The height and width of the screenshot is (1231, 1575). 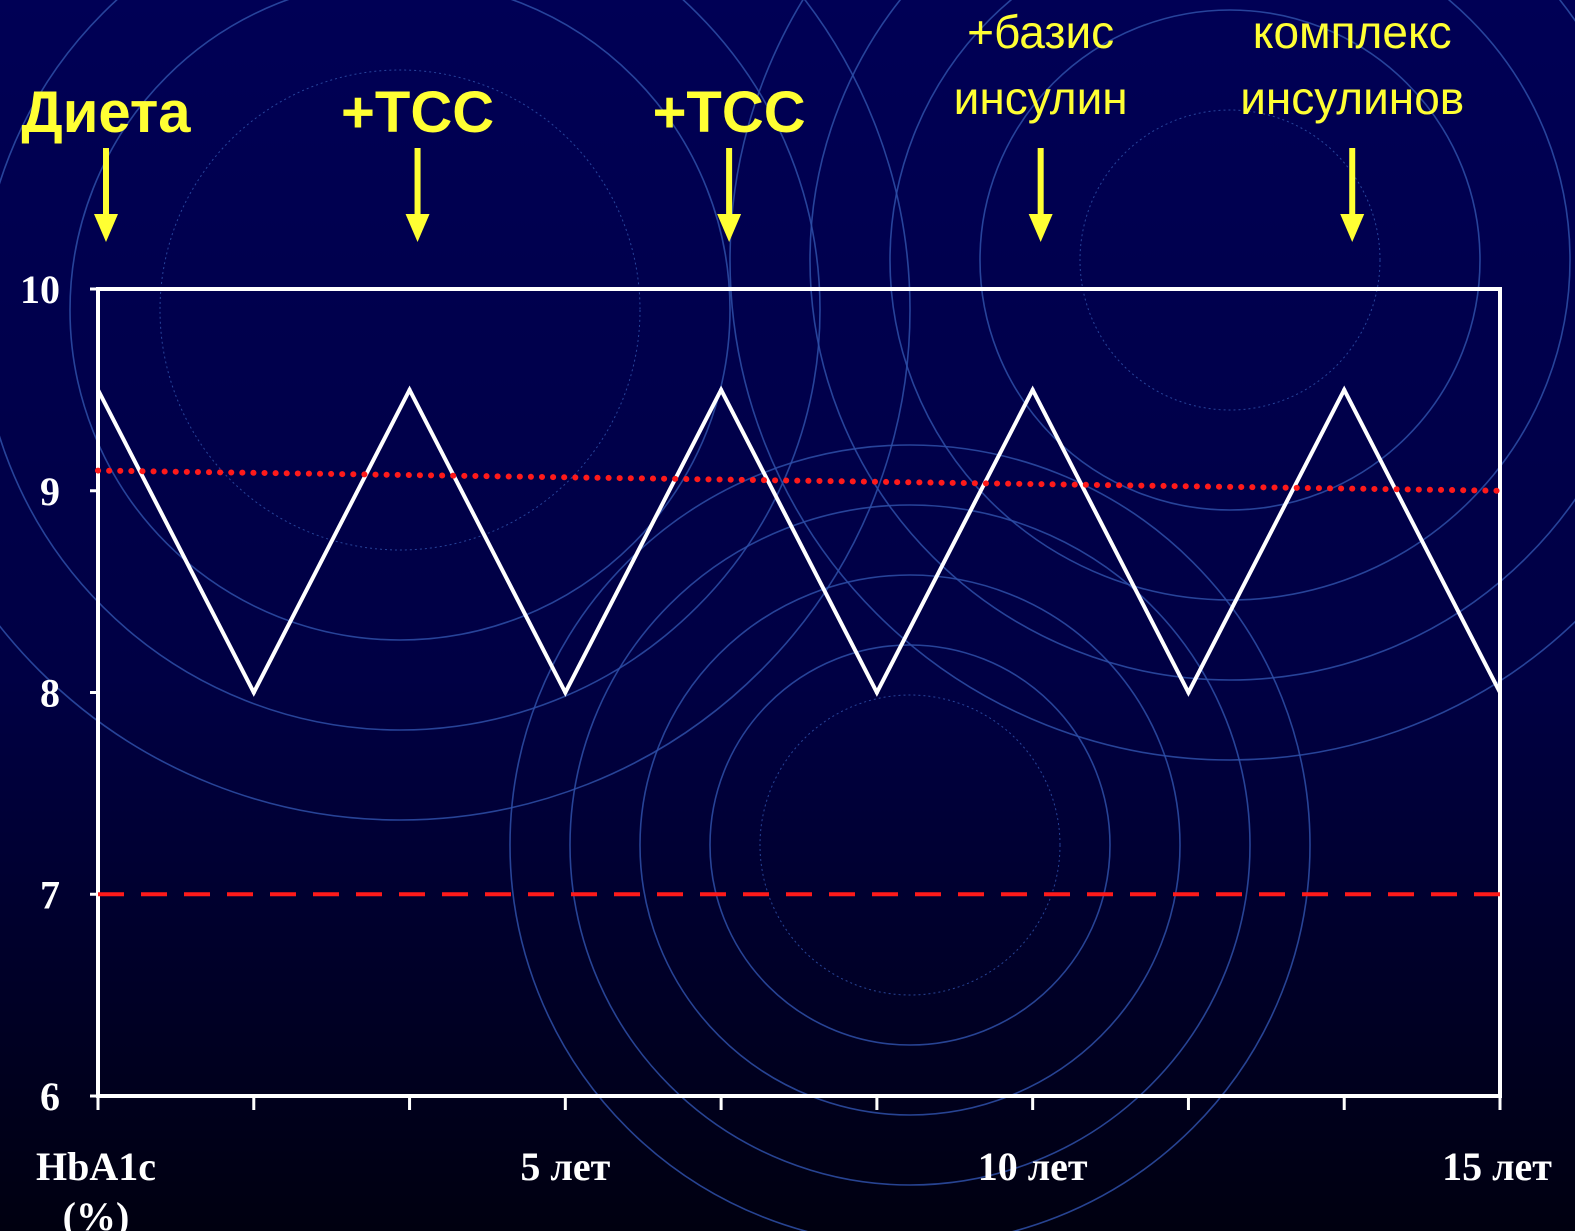 I want to click on y-axis-label: HbA1c (%), so click(x=96, y=1187).